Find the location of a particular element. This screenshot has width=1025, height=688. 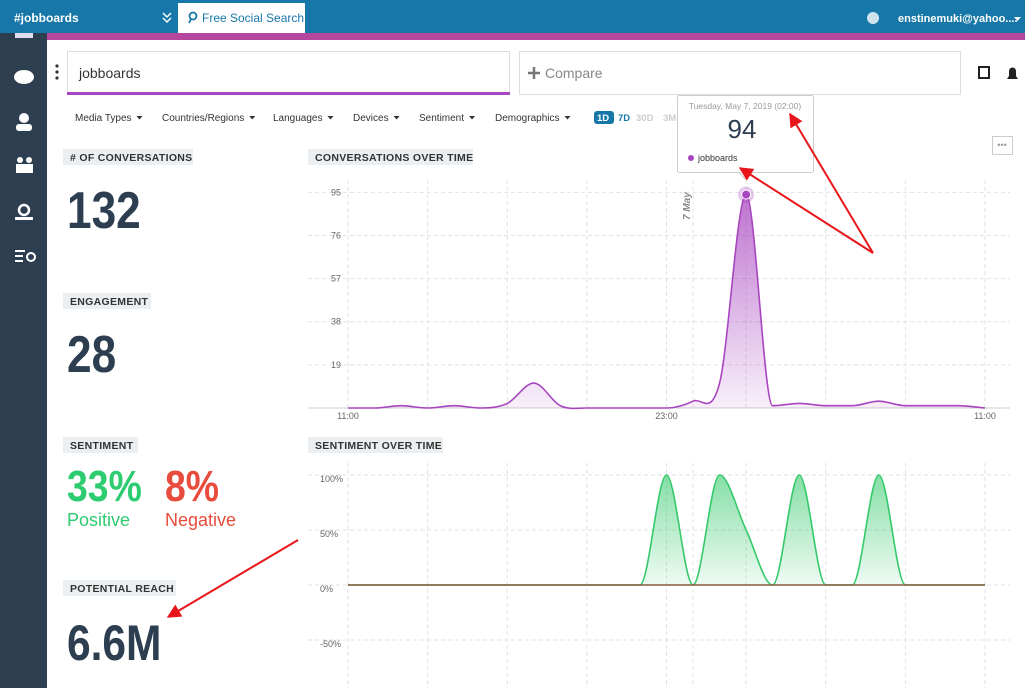

negative-value: 8% is located at coordinates (192, 486).